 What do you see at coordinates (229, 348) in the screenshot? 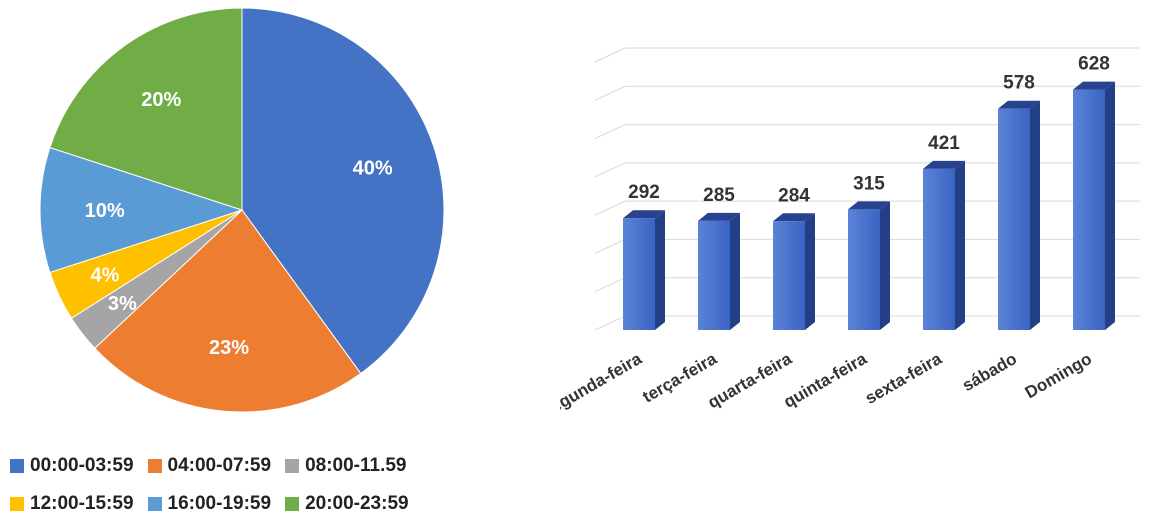
I see `pie-slice-label: 23%` at bounding box center [229, 348].